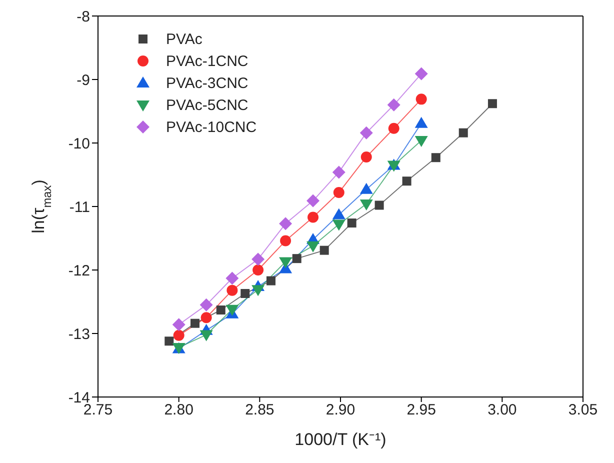  I want to click on x-tick-label: 2.80, so click(179, 410).